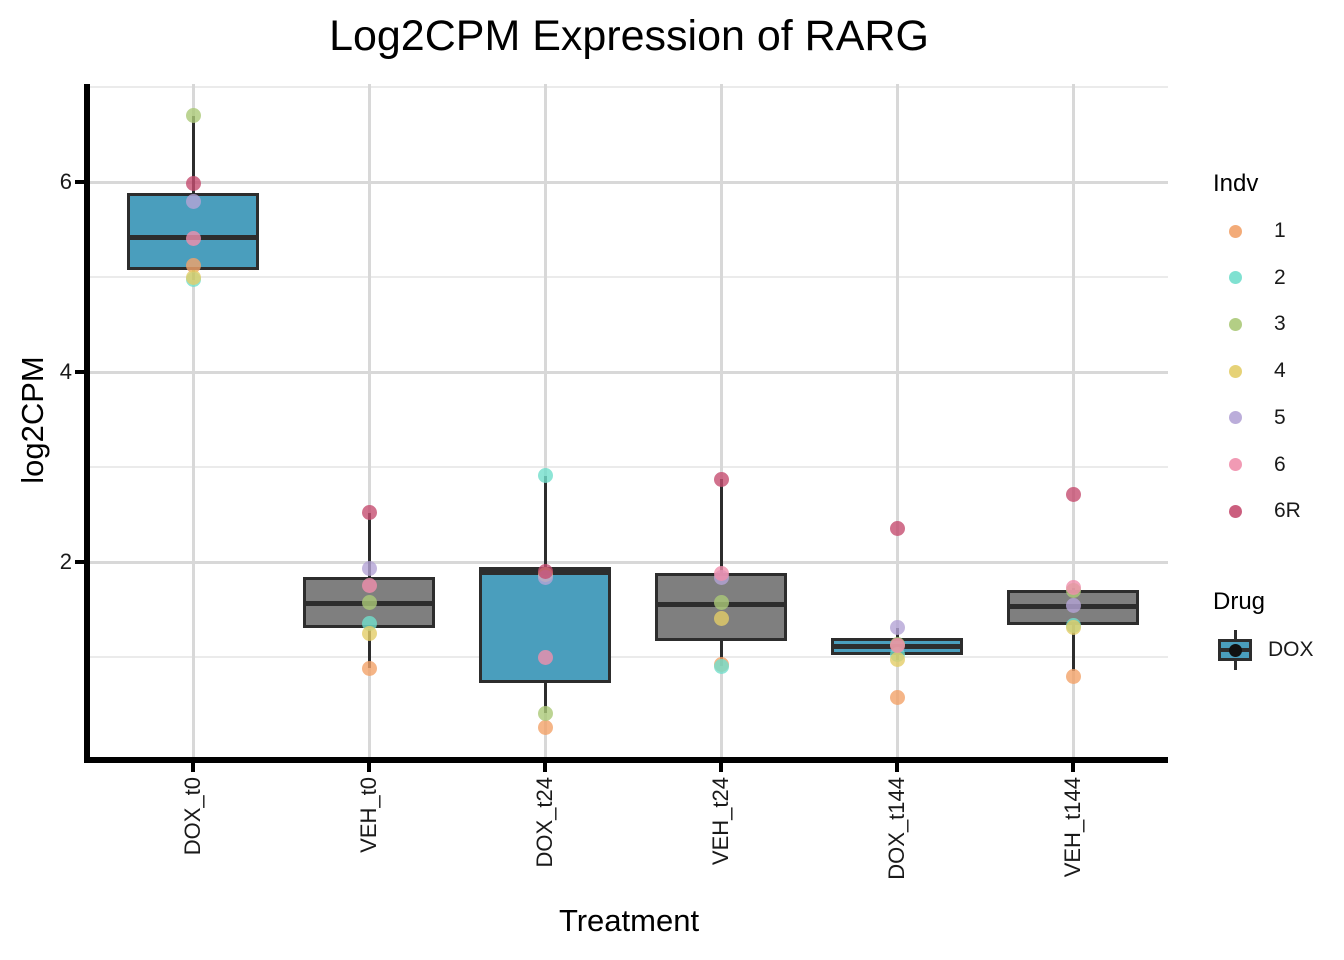 The image size is (1344, 960). I want to click on data-point-DOX_t0-indv5, so click(193, 202).